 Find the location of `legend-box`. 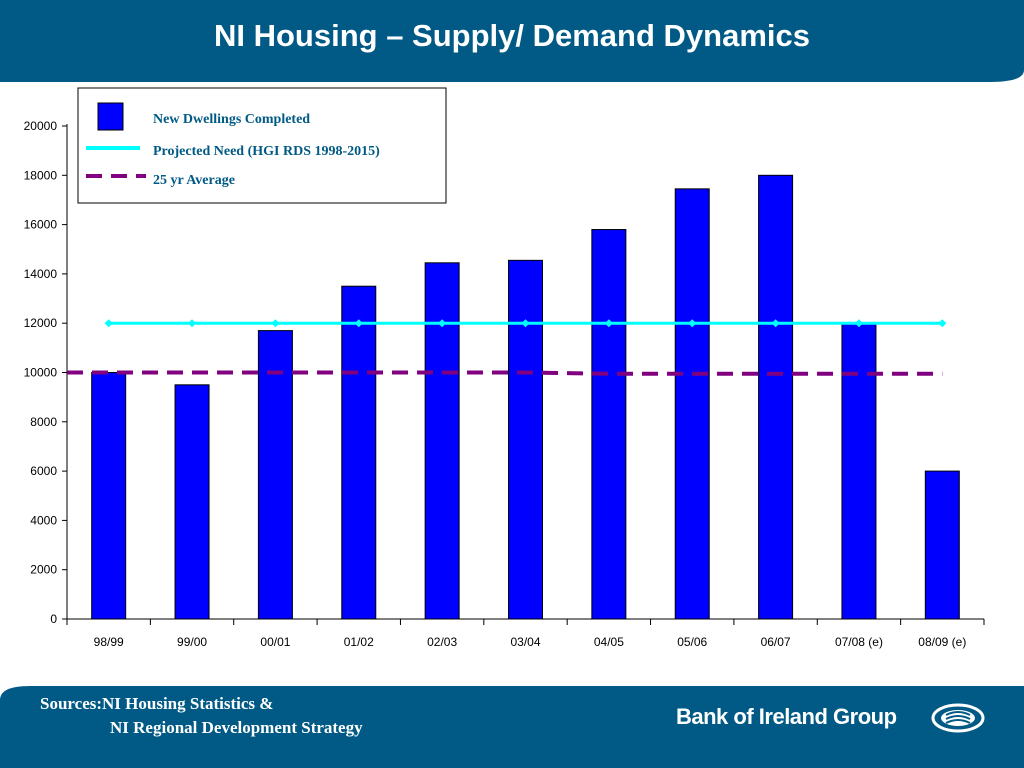

legend-box is located at coordinates (262, 145).